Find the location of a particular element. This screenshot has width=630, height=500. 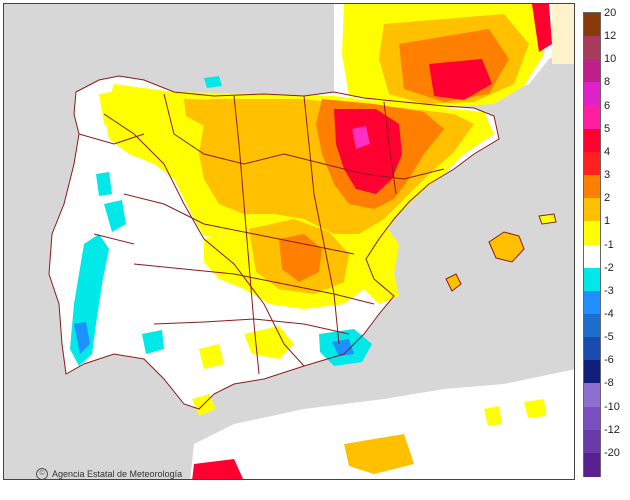

center-orange is located at coordinates (300, 258).